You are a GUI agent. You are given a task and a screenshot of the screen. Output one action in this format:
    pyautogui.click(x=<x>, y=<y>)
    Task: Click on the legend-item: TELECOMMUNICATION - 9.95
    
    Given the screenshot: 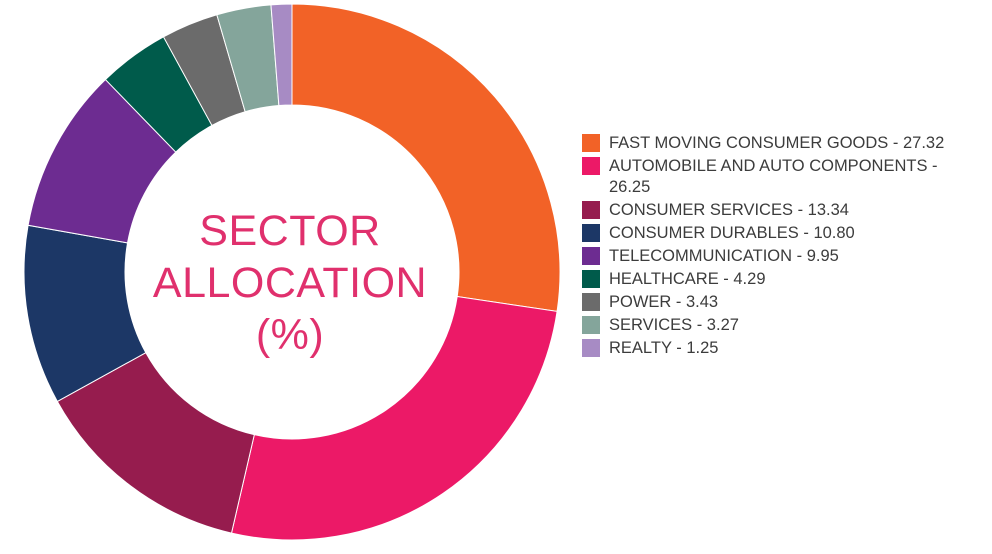 What is the action you would take?
    pyautogui.click(x=782, y=256)
    